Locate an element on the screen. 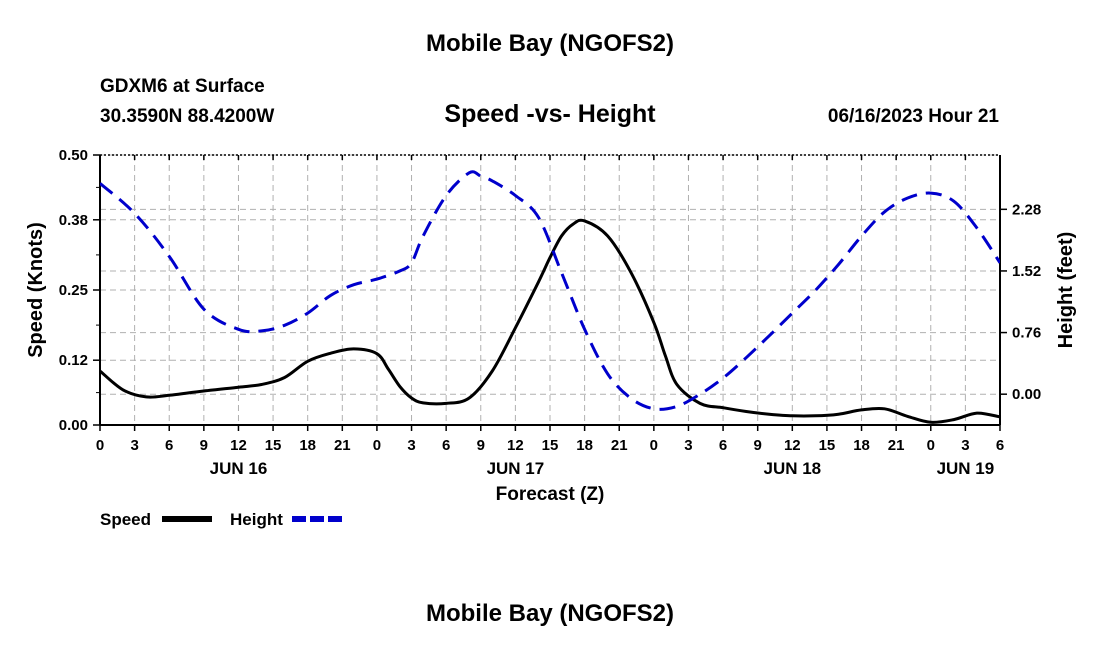  x-date-label: JUN 17 is located at coordinates (516, 468).